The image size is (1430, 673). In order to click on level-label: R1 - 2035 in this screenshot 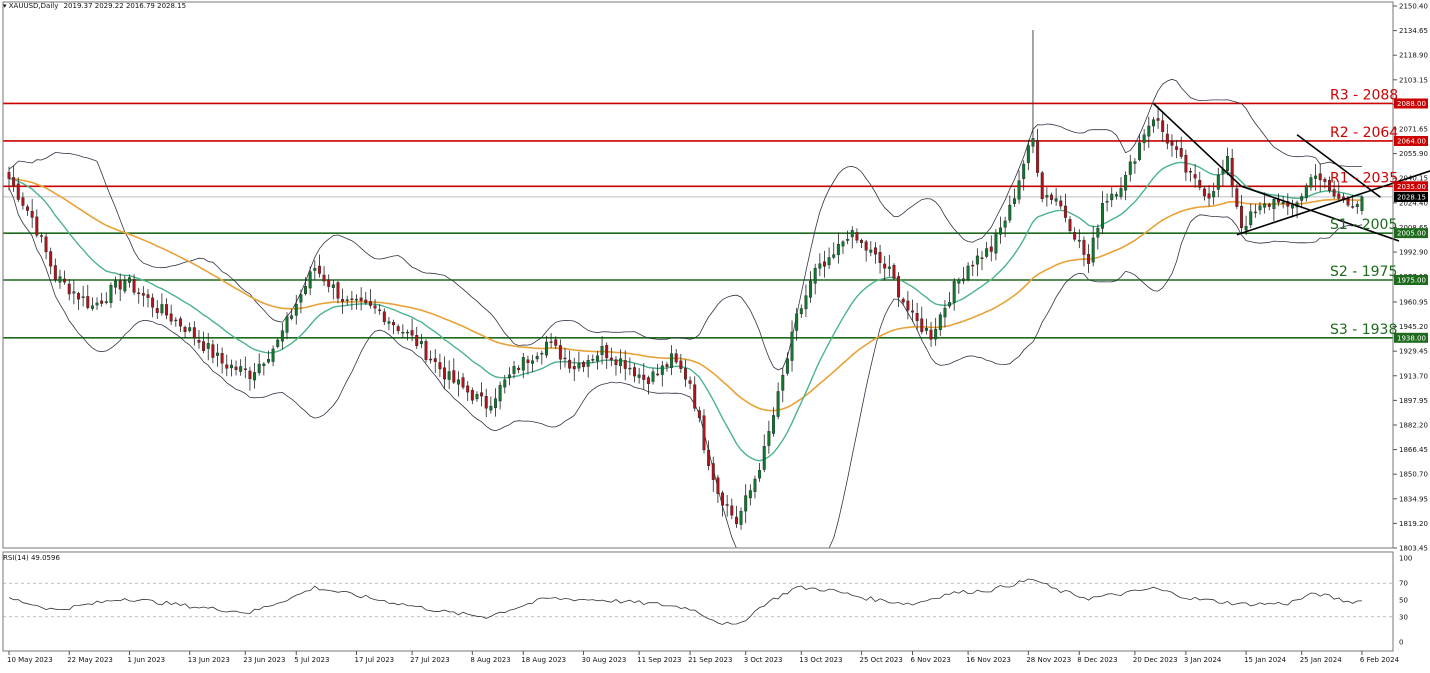, I will do `click(1364, 178)`.